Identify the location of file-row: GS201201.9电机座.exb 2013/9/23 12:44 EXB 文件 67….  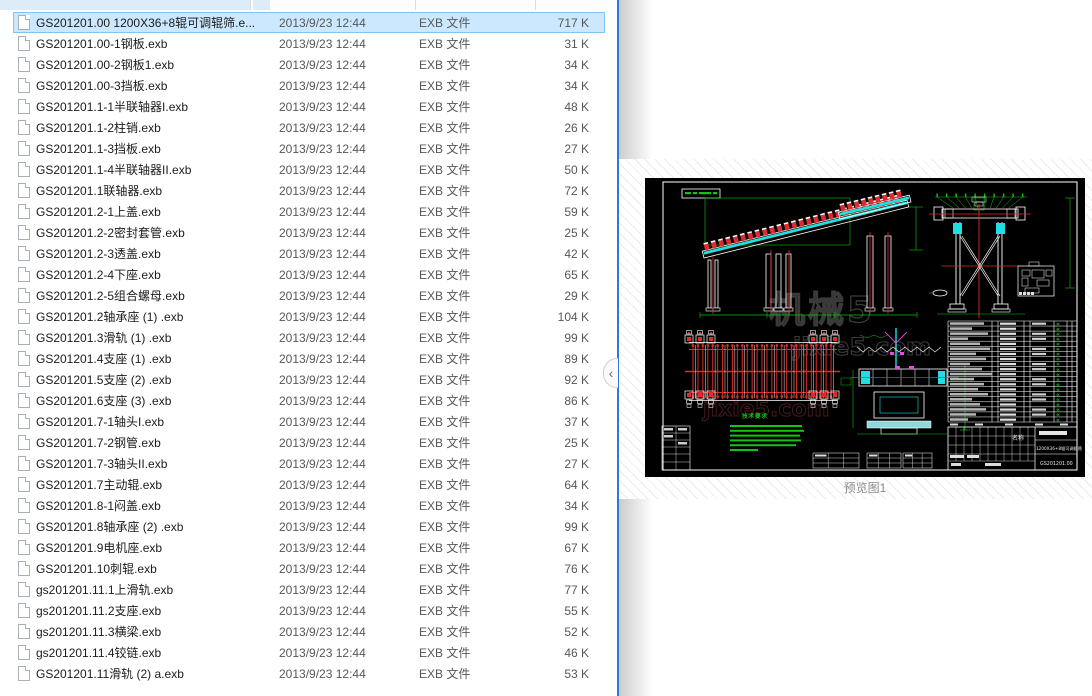
(309, 547).